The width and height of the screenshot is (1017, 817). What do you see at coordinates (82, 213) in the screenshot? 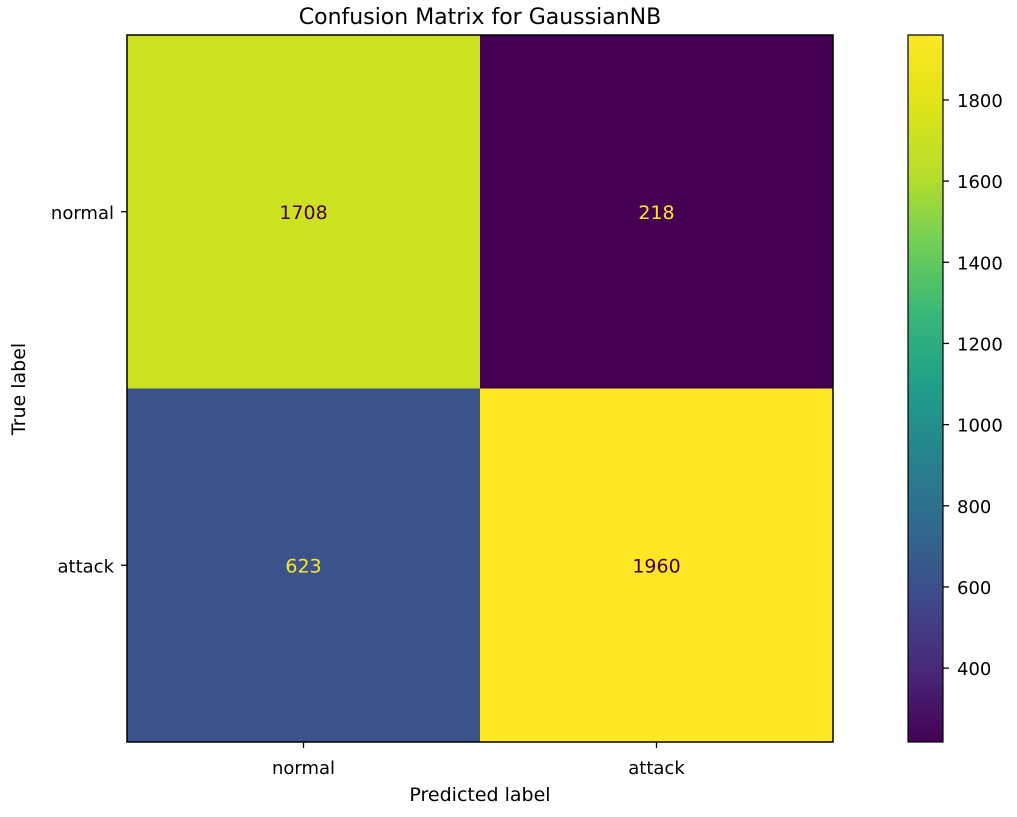
I see `y-tick-label: normal` at bounding box center [82, 213].